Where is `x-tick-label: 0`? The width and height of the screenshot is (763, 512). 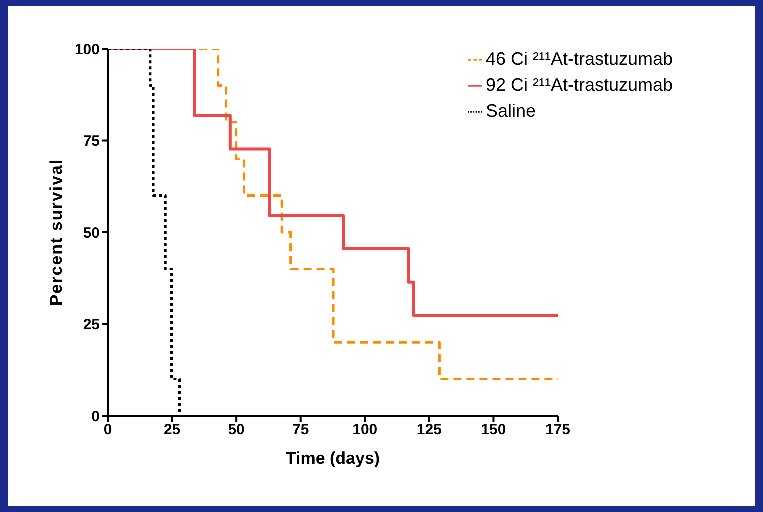 x-tick-label: 0 is located at coordinates (108, 430).